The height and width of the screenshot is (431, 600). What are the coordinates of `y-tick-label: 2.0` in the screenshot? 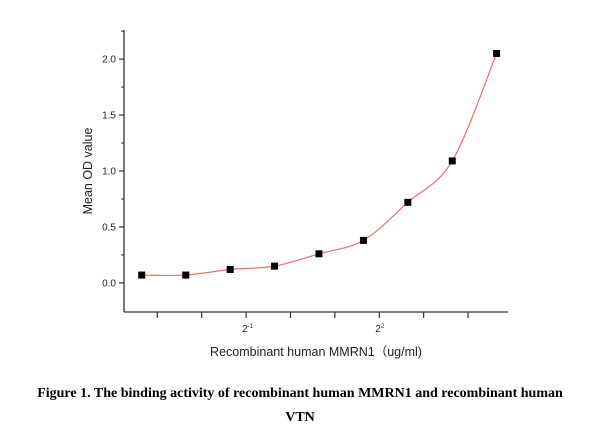 It's located at (109, 60).